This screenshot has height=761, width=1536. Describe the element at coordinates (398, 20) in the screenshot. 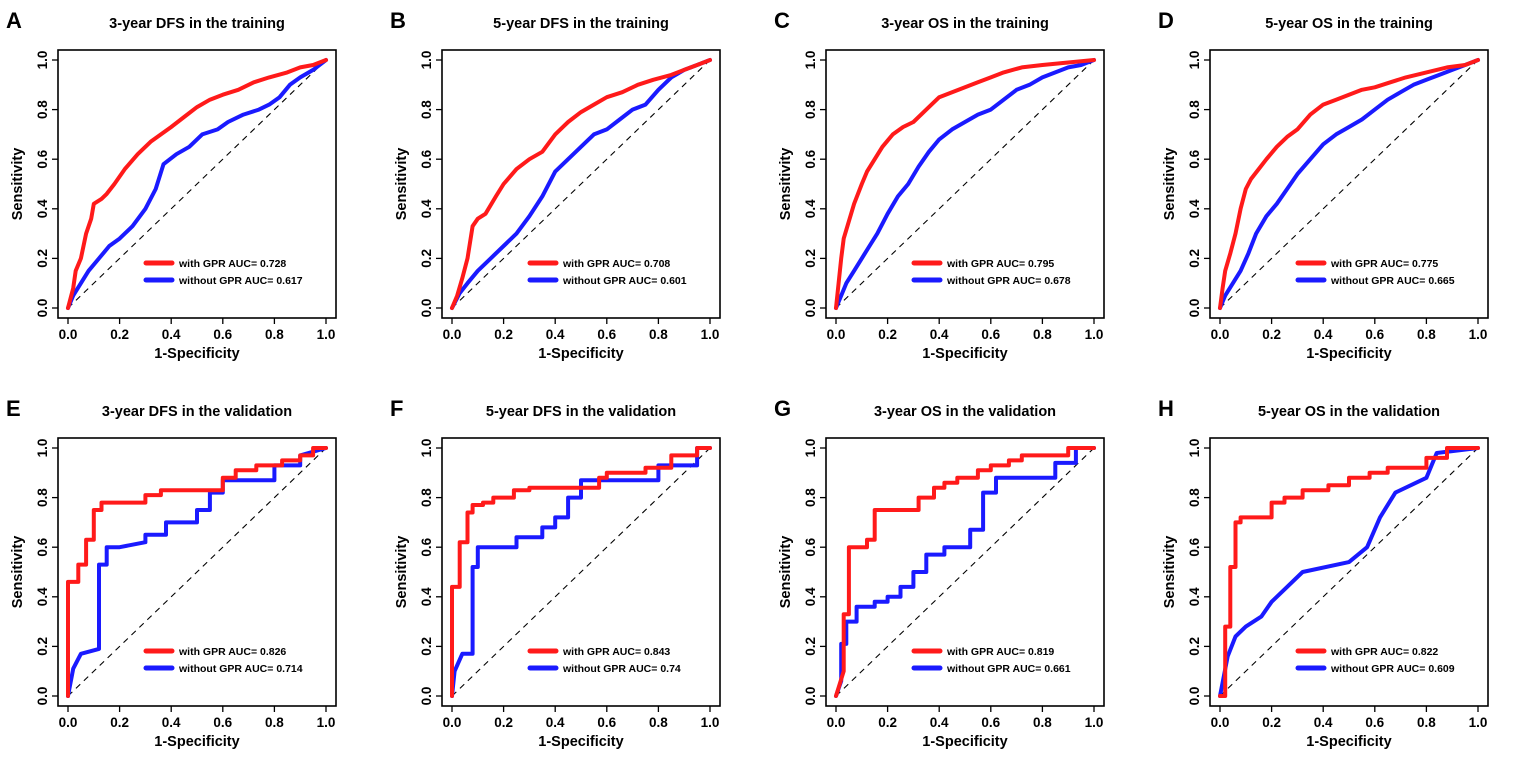

I see `panel-letter: B` at that location.